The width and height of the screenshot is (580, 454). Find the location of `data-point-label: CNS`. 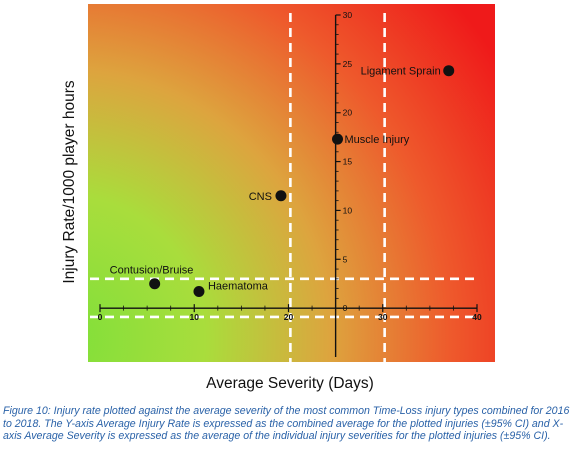

data-point-label: CNS is located at coordinates (260, 197).